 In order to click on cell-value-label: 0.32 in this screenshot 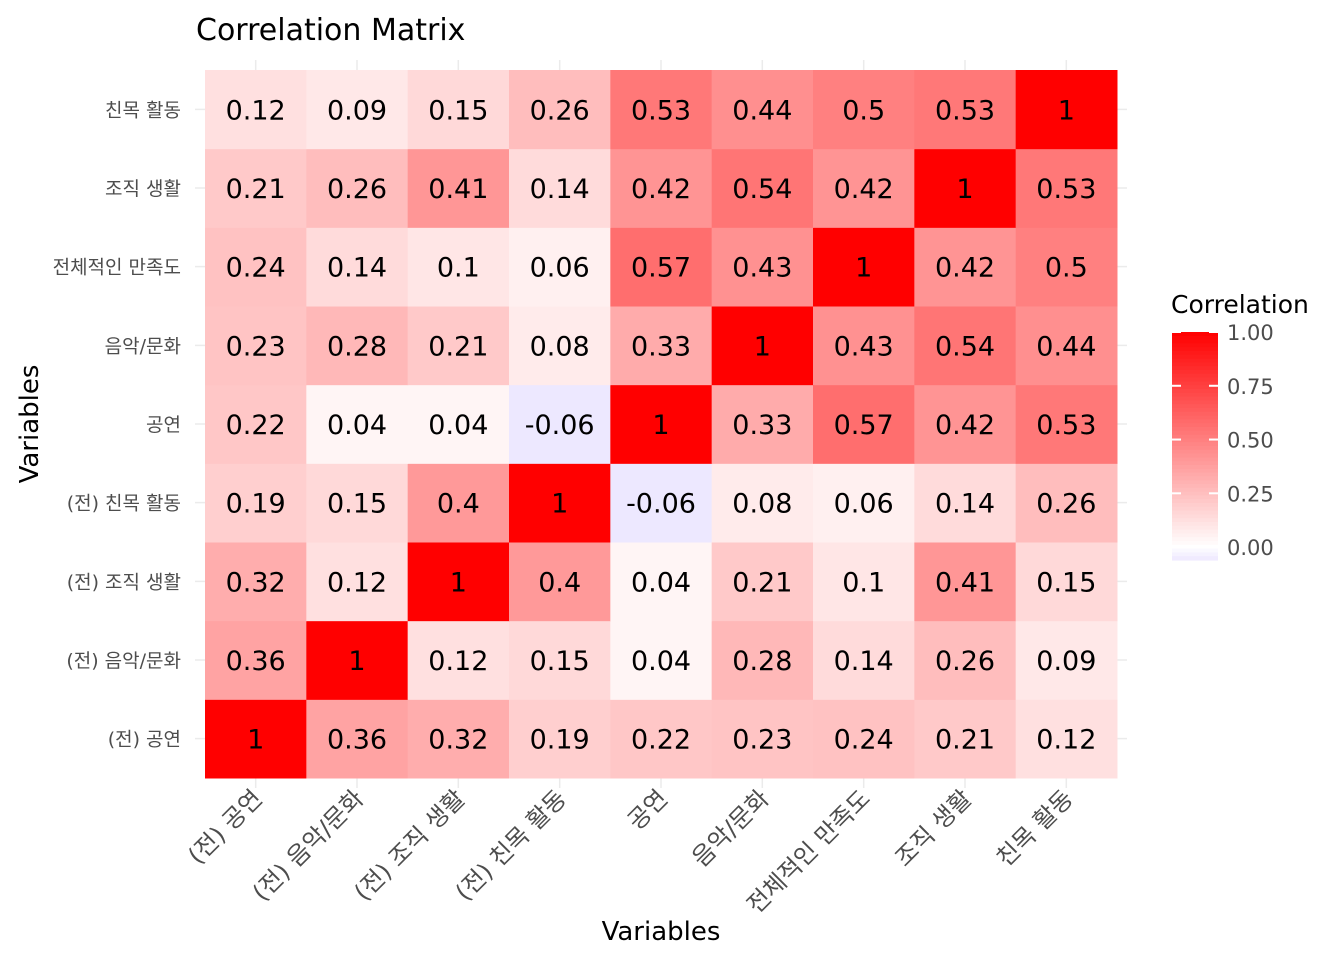, I will do `click(458, 740)`.